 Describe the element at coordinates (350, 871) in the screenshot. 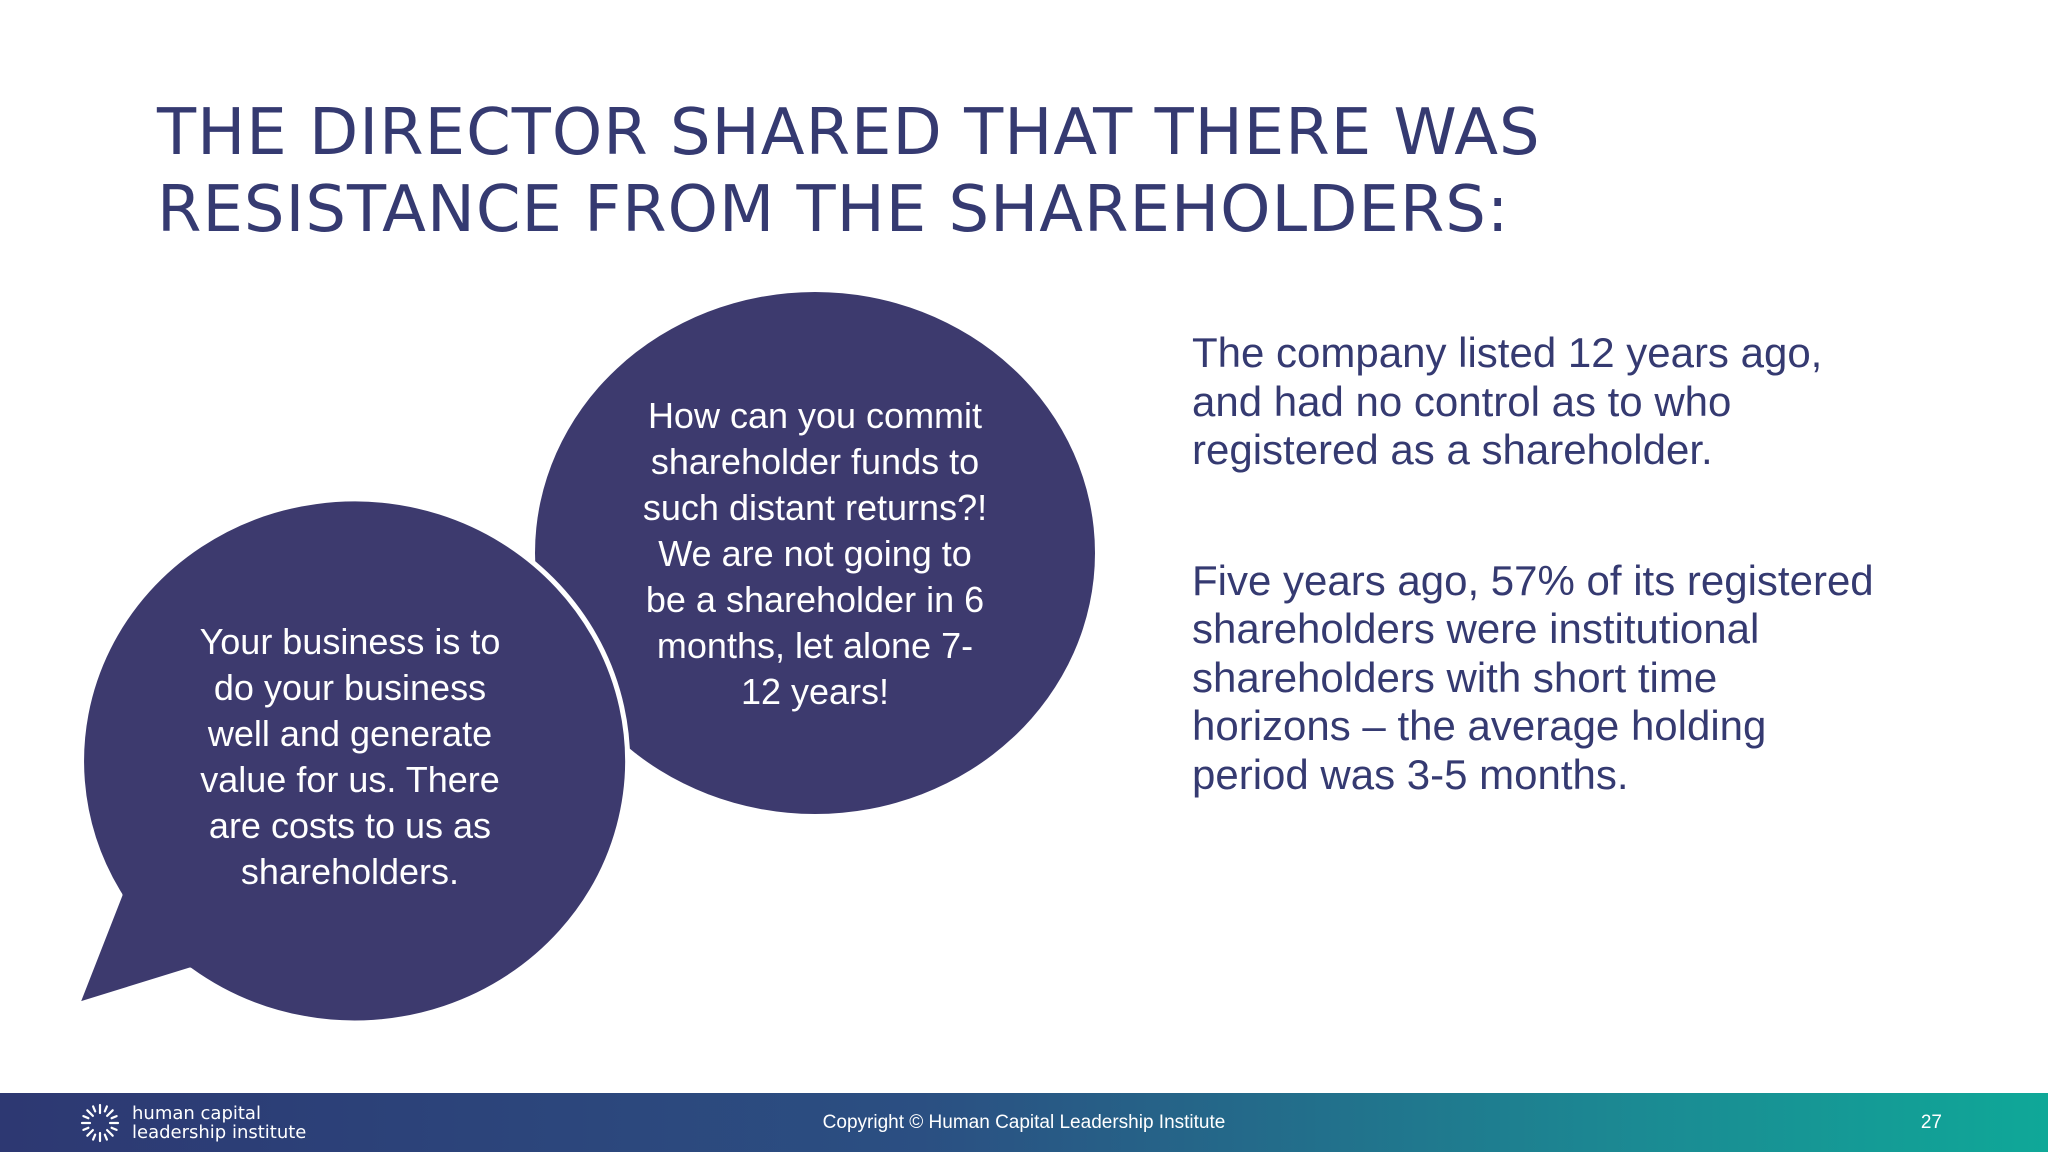

I see `bubble-text-line: shareholders.` at that location.